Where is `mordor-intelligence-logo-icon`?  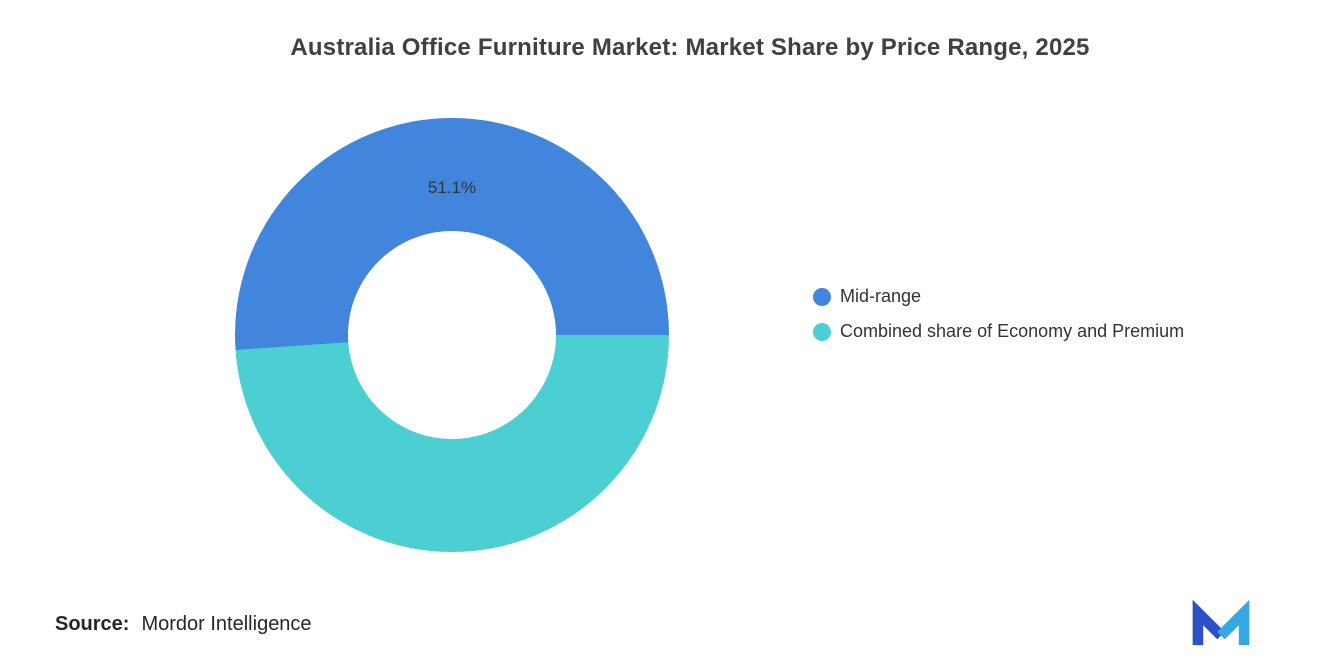
mordor-intelligence-logo-icon is located at coordinates (1221, 622).